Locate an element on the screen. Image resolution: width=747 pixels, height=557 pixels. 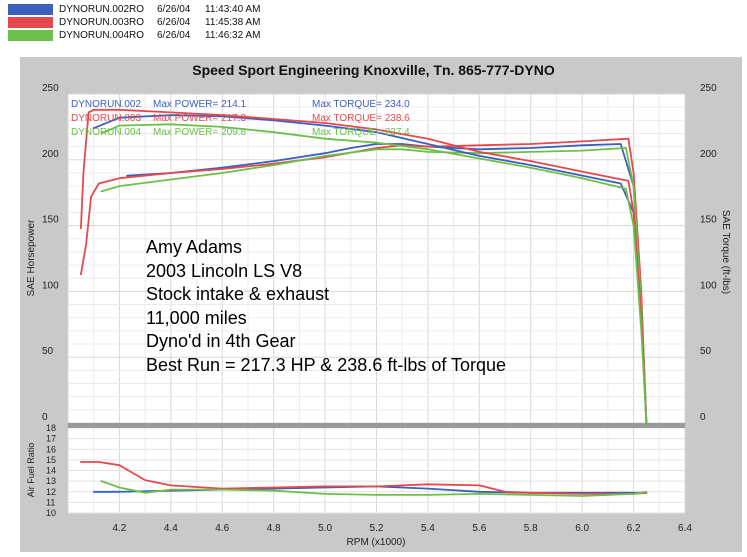
afr-tick-label: 17 is located at coordinates (51, 439).